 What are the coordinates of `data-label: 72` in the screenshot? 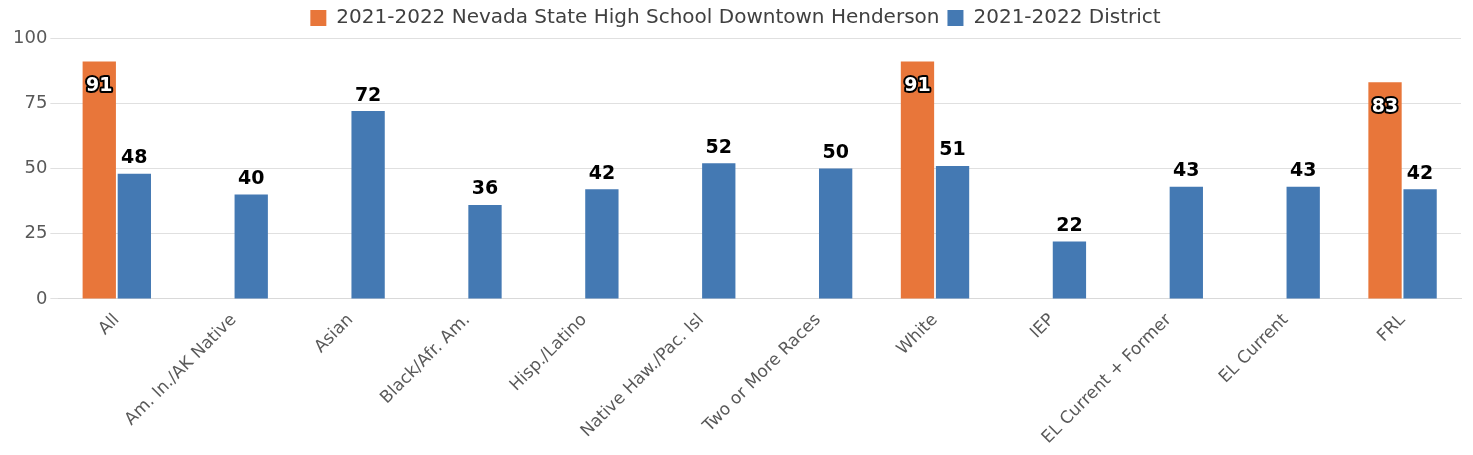 It's located at (368, 93).